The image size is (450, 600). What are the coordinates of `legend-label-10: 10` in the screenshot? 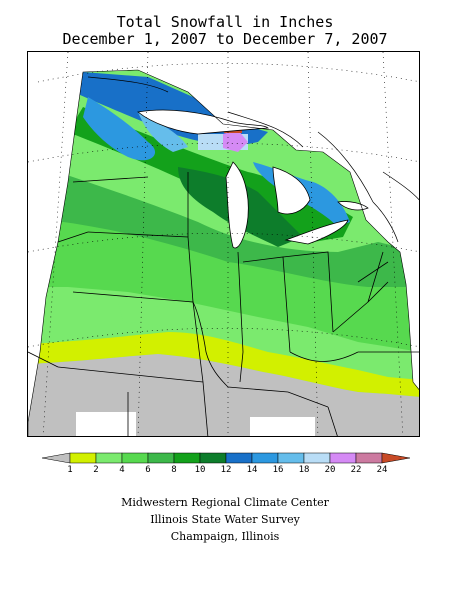 It's located at (200, 470).